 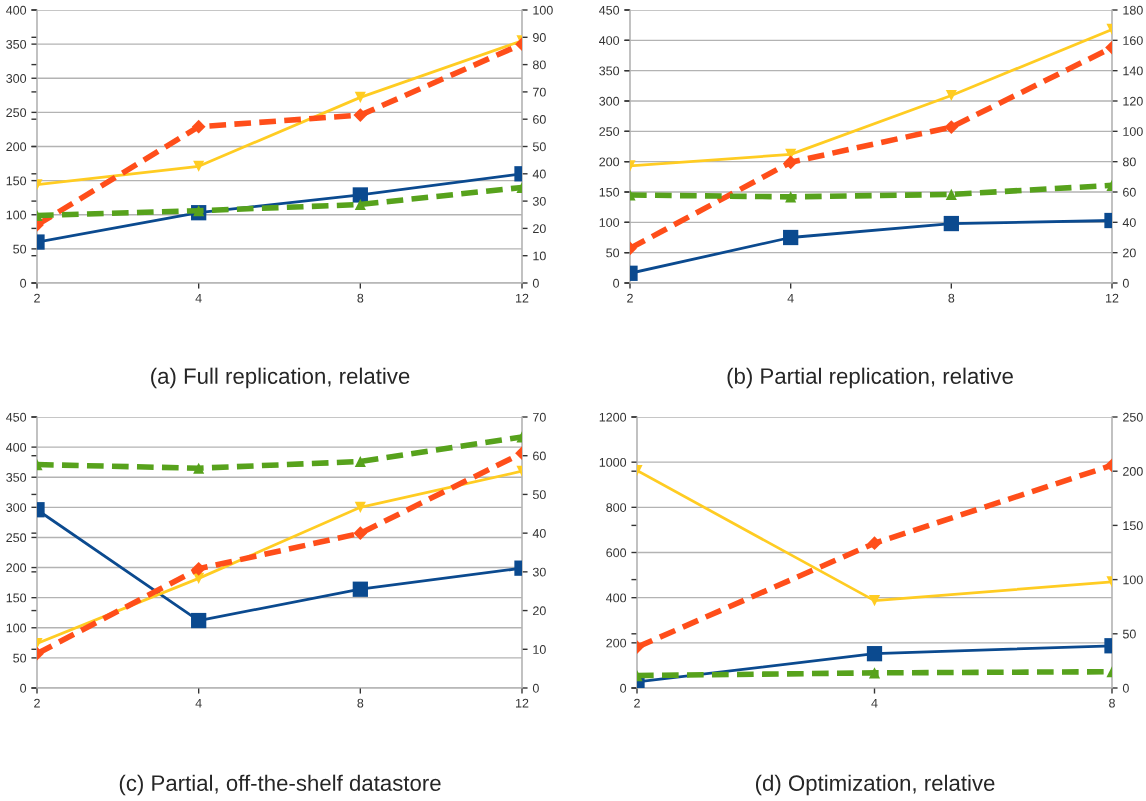 What do you see at coordinates (539, 37) in the screenshot?
I see `y2-tick-label: 90` at bounding box center [539, 37].